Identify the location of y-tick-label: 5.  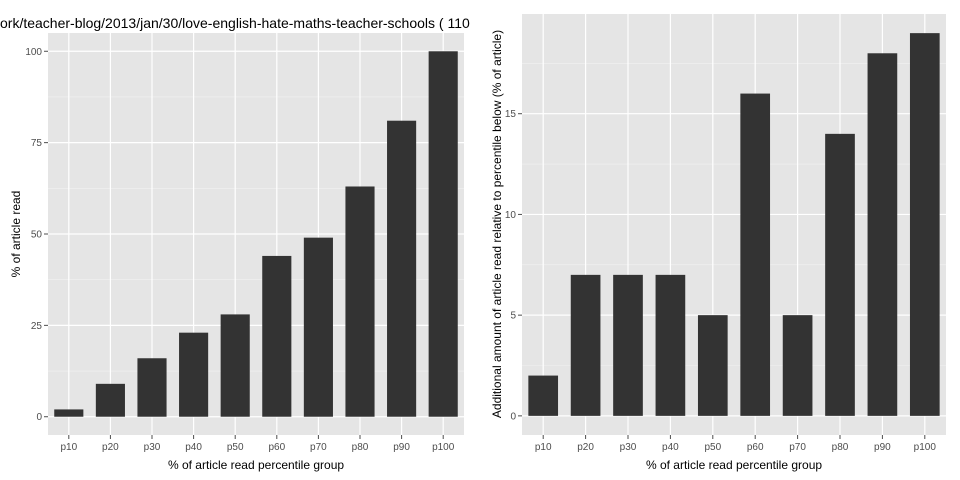
(513, 316).